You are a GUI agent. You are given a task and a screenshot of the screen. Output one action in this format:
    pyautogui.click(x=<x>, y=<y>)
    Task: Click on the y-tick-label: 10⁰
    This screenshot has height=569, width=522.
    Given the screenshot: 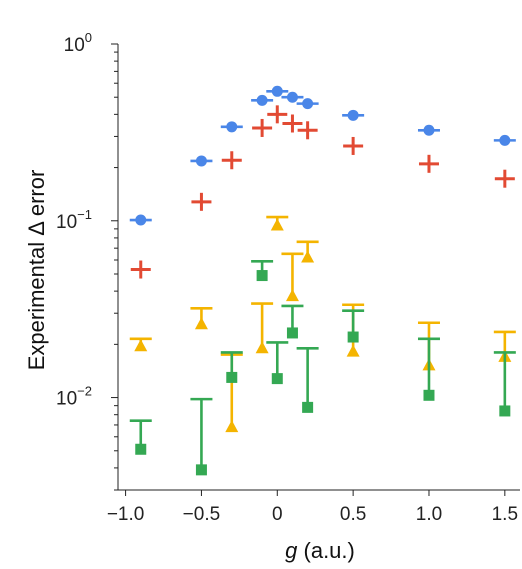 What is the action you would take?
    pyautogui.click(x=78, y=43)
    